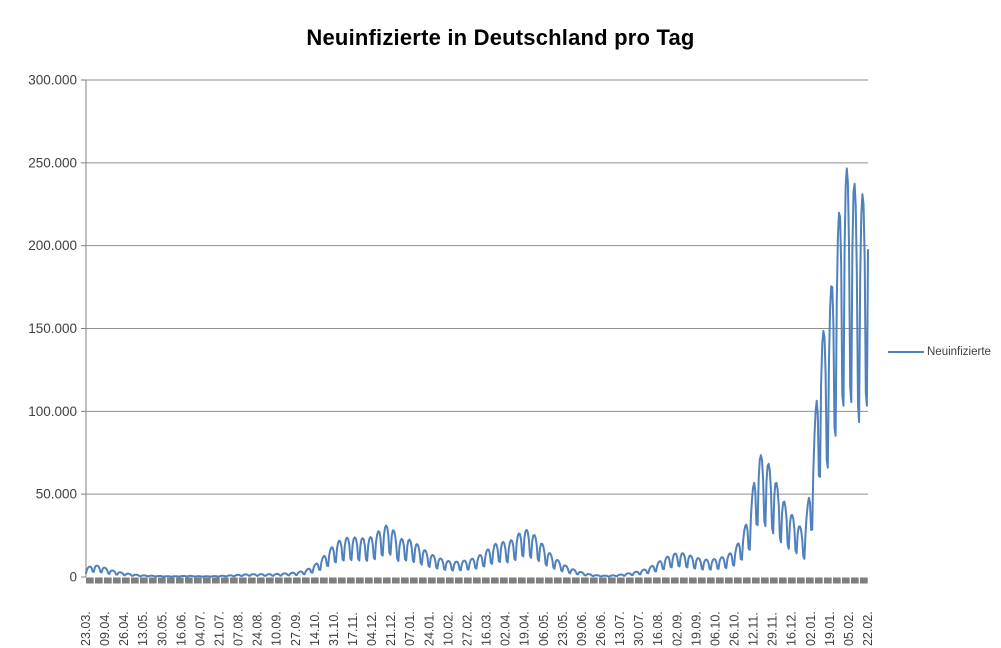 This screenshot has height=648, width=1001. Describe the element at coordinates (52, 411) in the screenshot. I see `y-axis-label: 100.000` at that location.